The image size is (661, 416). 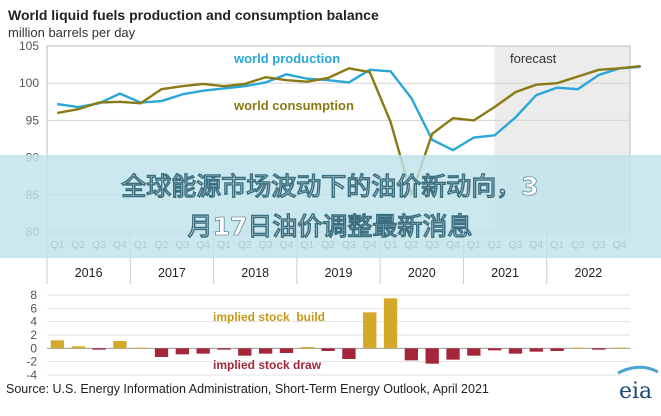 What do you see at coordinates (89, 273) in the screenshot?
I see `year-tick-label: 2016` at bounding box center [89, 273].